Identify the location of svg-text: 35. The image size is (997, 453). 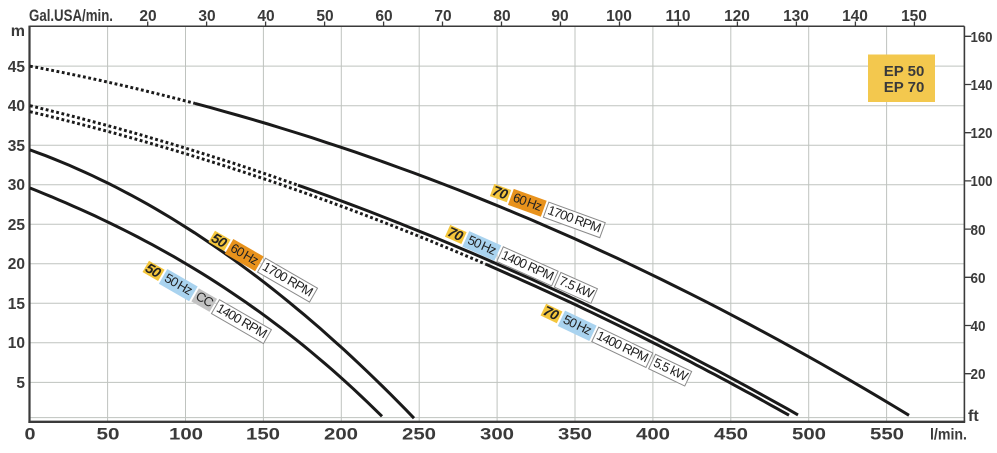
(17, 146).